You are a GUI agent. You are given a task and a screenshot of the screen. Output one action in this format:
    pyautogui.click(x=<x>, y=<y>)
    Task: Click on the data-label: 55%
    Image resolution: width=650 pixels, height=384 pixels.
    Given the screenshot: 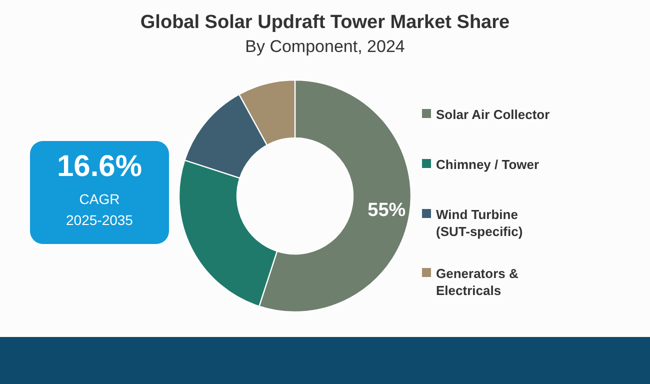 What is the action you would take?
    pyautogui.click(x=387, y=211)
    